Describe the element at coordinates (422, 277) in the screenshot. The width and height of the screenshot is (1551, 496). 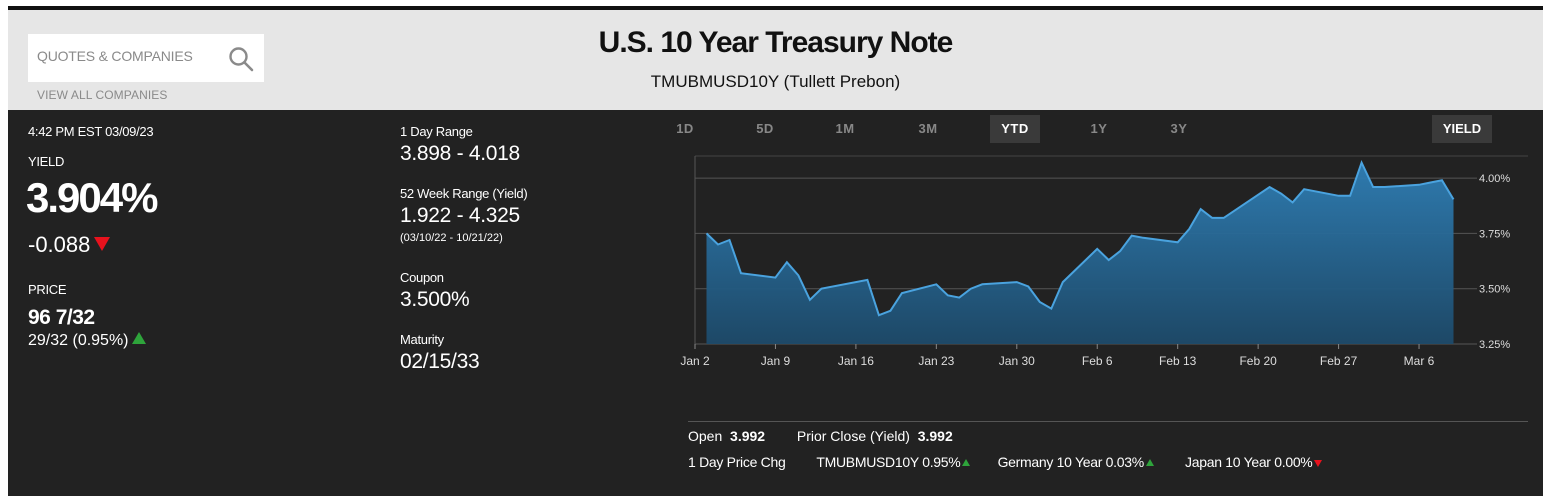
I see `coupon-label: Coupon` at that location.